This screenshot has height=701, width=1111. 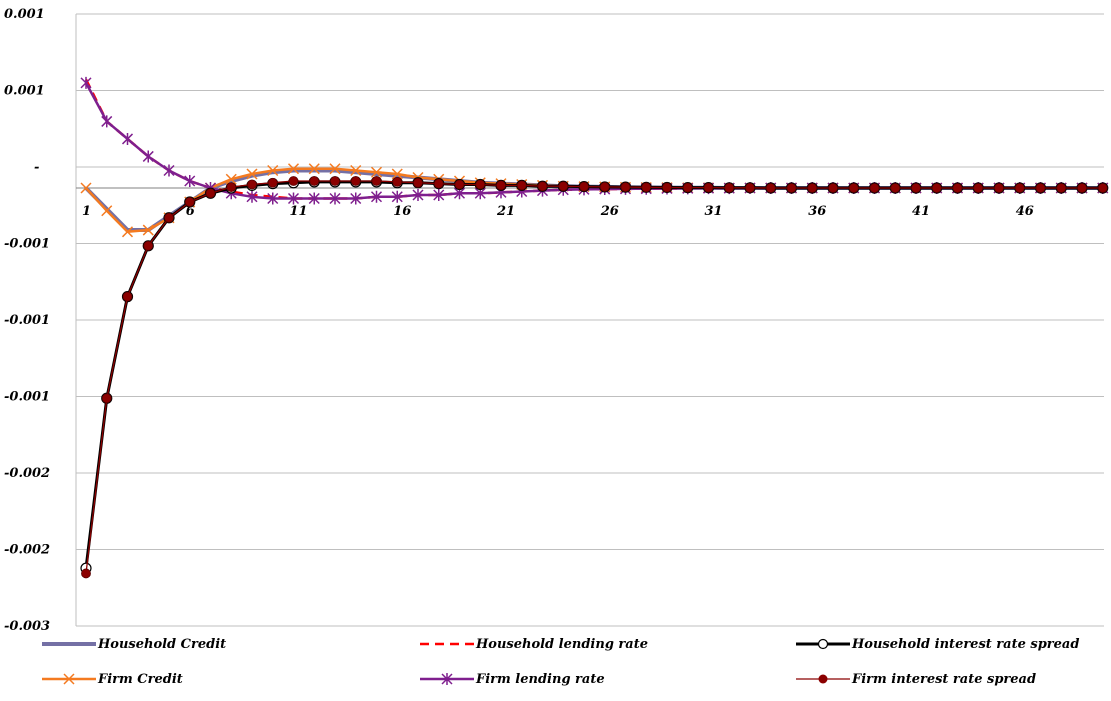 I want to click on legend-item: Firm lending rate, so click(x=512, y=679).